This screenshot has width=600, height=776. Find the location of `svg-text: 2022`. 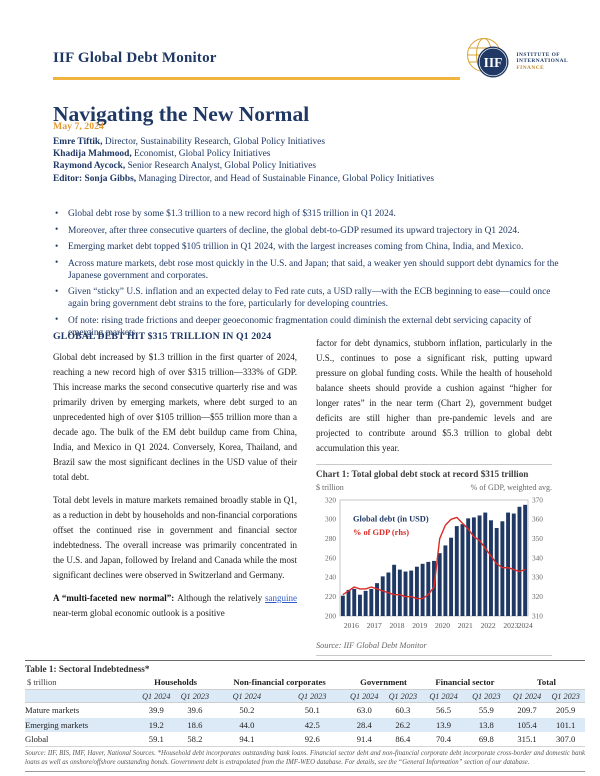

svg-text: 2022 is located at coordinates (488, 625).